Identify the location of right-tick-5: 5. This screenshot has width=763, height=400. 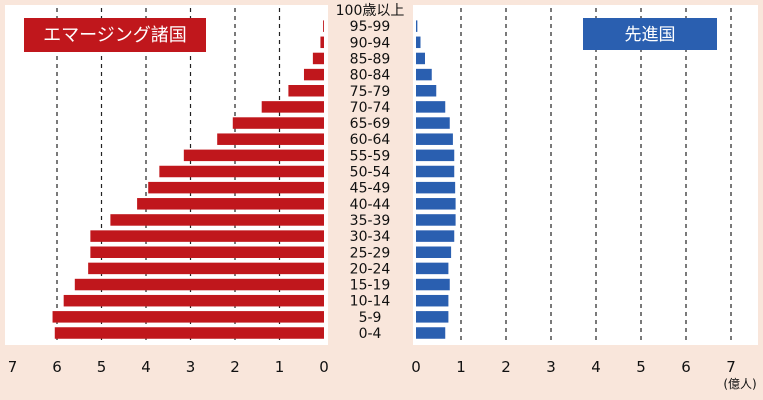
(641, 367).